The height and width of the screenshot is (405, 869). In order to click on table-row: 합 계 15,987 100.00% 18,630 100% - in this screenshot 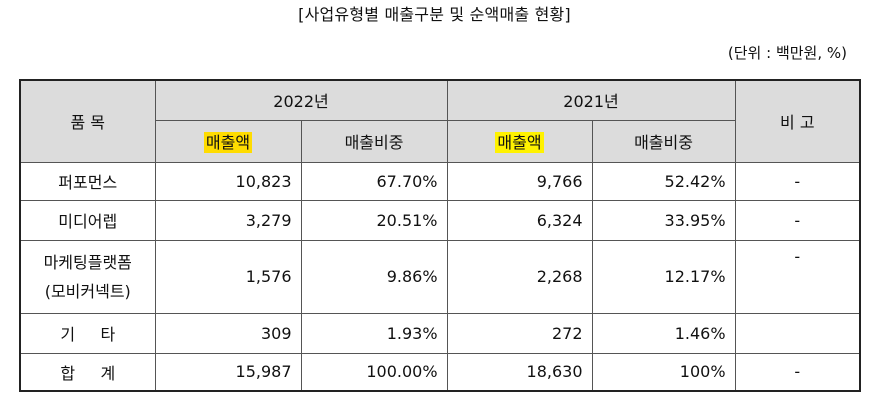, I will do `click(440, 372)`.